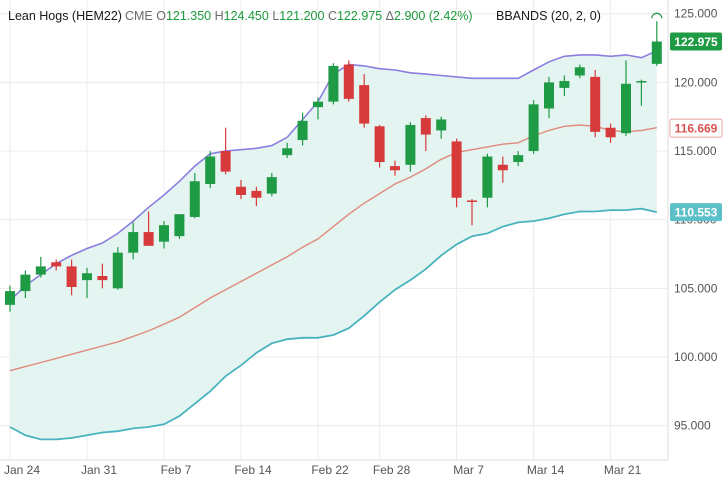  I want to click on middle-band-badge-text: 116.669, so click(696, 129).